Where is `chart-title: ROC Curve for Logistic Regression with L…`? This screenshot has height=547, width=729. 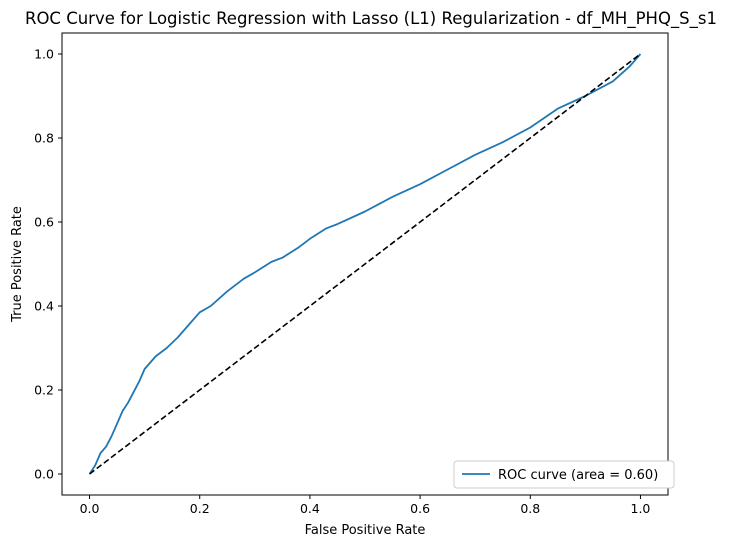 chart-title: ROC Curve for Logistic Regression with L… is located at coordinates (371, 19).